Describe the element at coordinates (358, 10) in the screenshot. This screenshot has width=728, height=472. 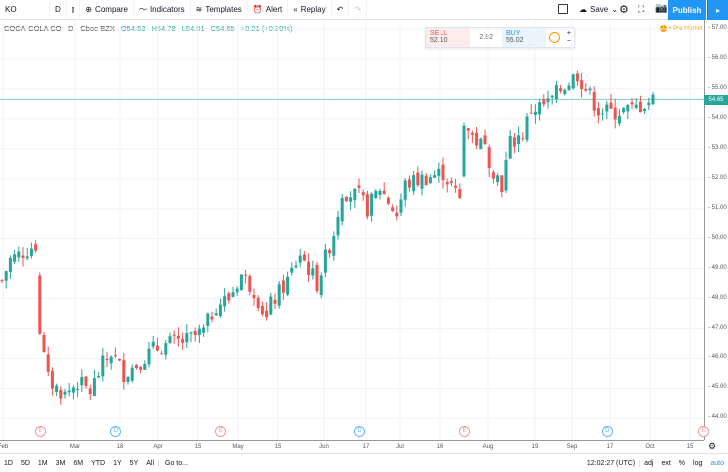
I see `redo-button: ↷` at that location.